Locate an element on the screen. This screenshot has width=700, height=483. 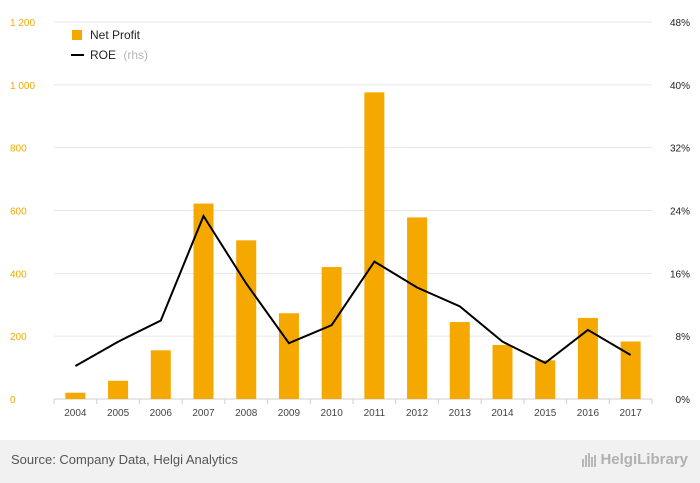
svg-text: ROE (rhs) is located at coordinates (119, 55).